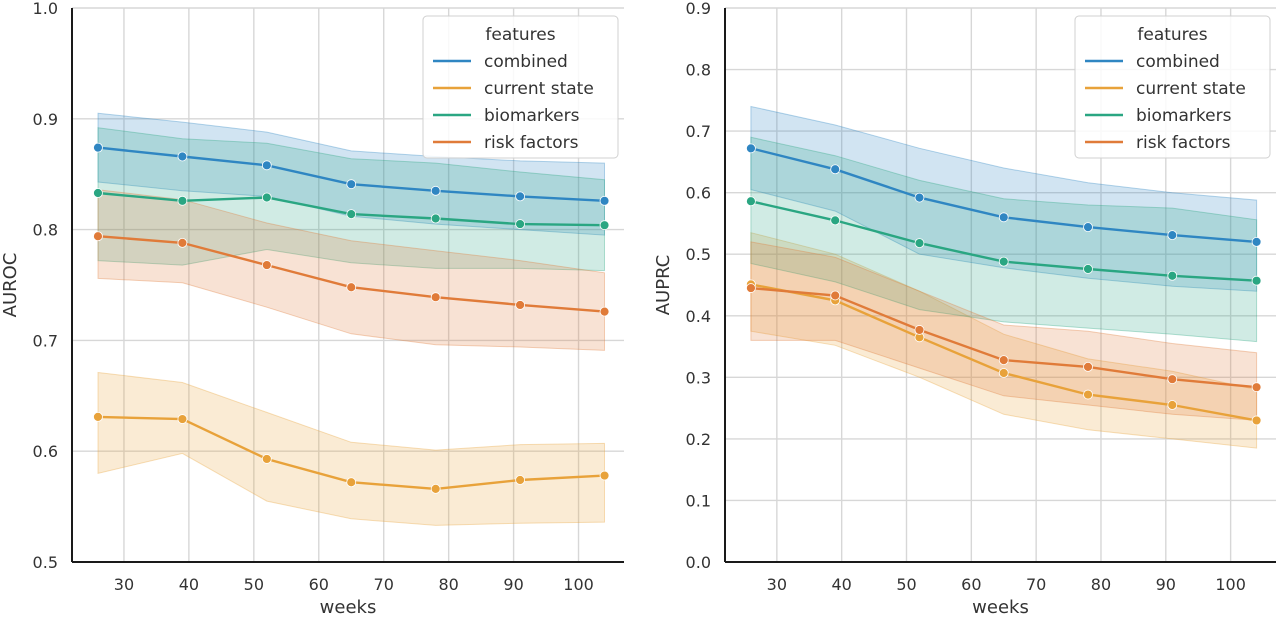  What do you see at coordinates (698, 500) in the screenshot?
I see `y-tick-label: 0.1` at bounding box center [698, 500].